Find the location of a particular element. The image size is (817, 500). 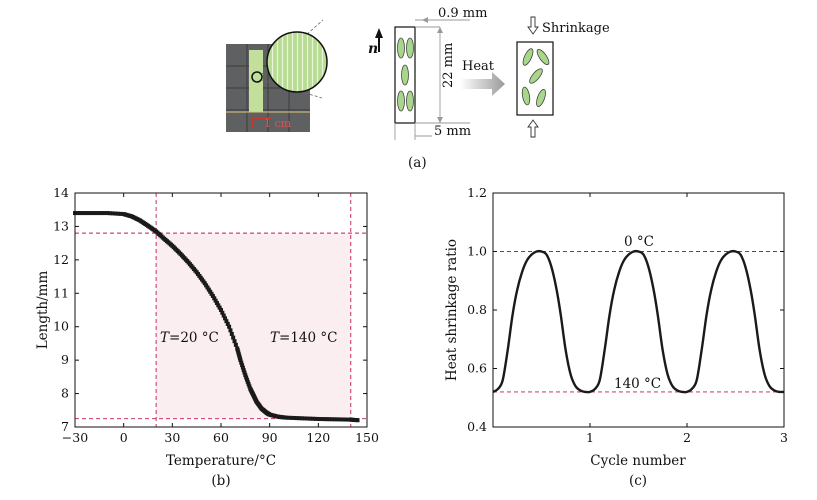

y-tick-label-c: 0.6 is located at coordinates (477, 368).